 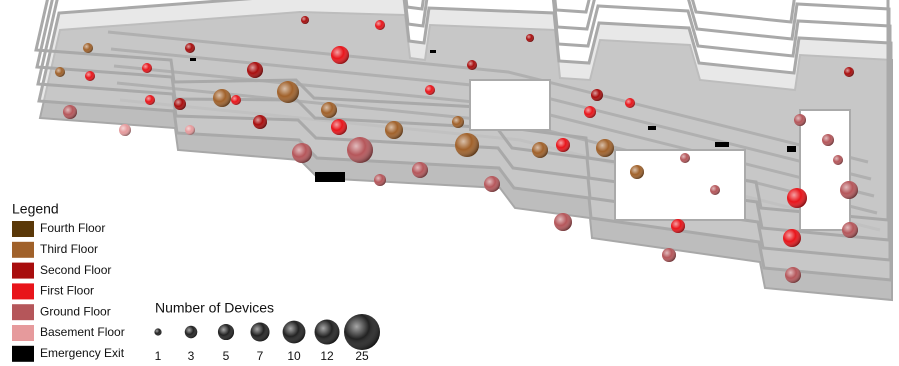 I want to click on legend-label: Emergency Exit, so click(x=82, y=353).